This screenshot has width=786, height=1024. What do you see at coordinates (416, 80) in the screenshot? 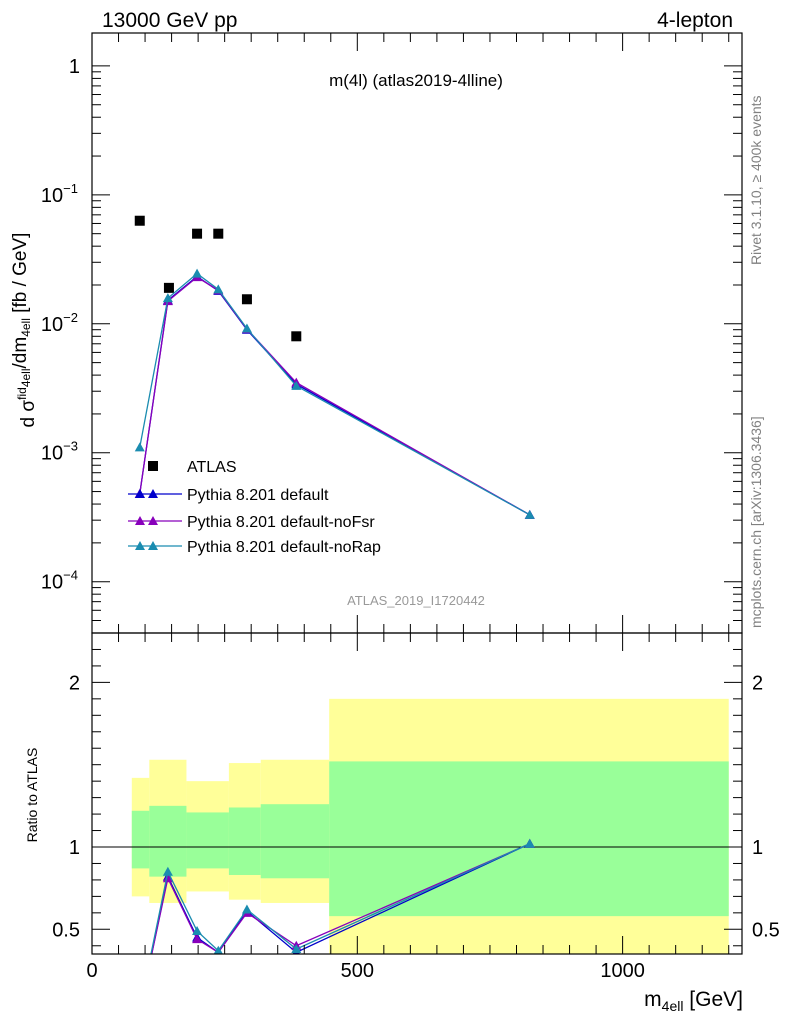
I see `plot-title: m(4l) (atlas2019-4lline)` at bounding box center [416, 80].